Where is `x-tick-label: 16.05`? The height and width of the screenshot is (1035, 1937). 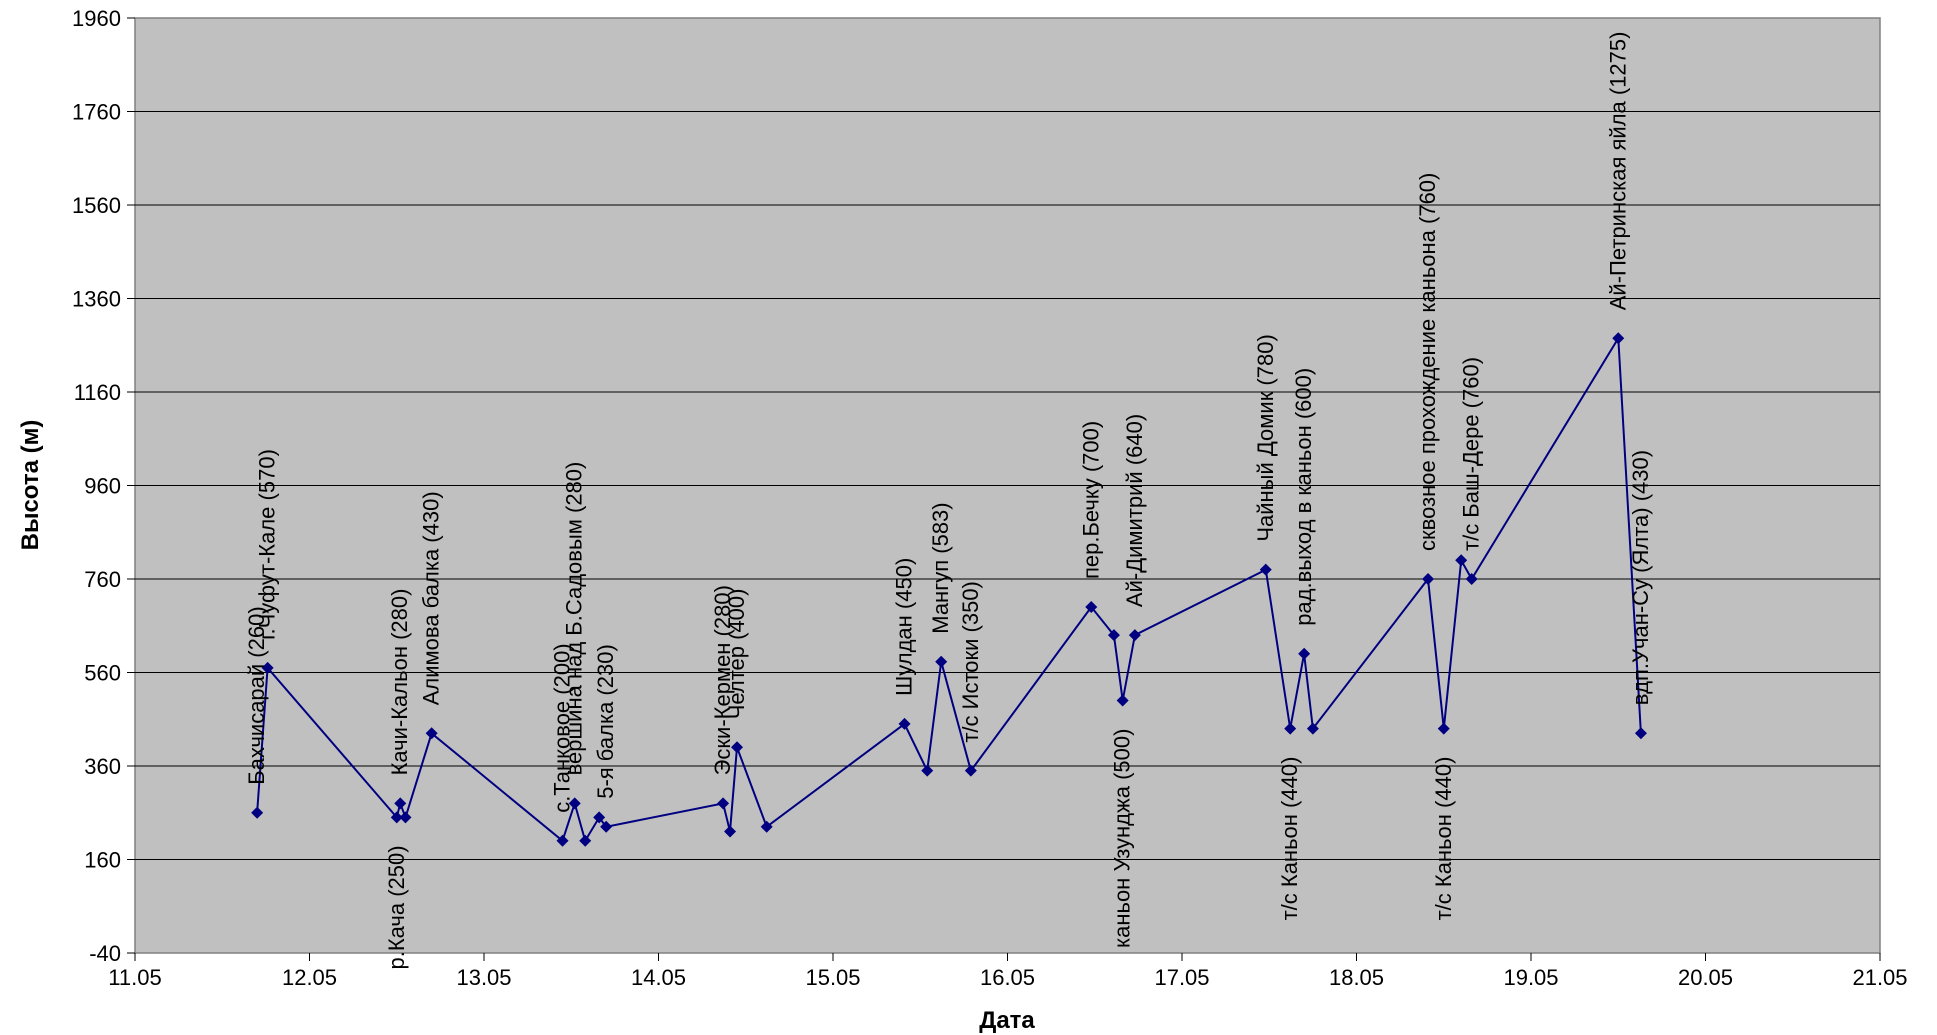 x-tick-label: 16.05 is located at coordinates (1007, 977).